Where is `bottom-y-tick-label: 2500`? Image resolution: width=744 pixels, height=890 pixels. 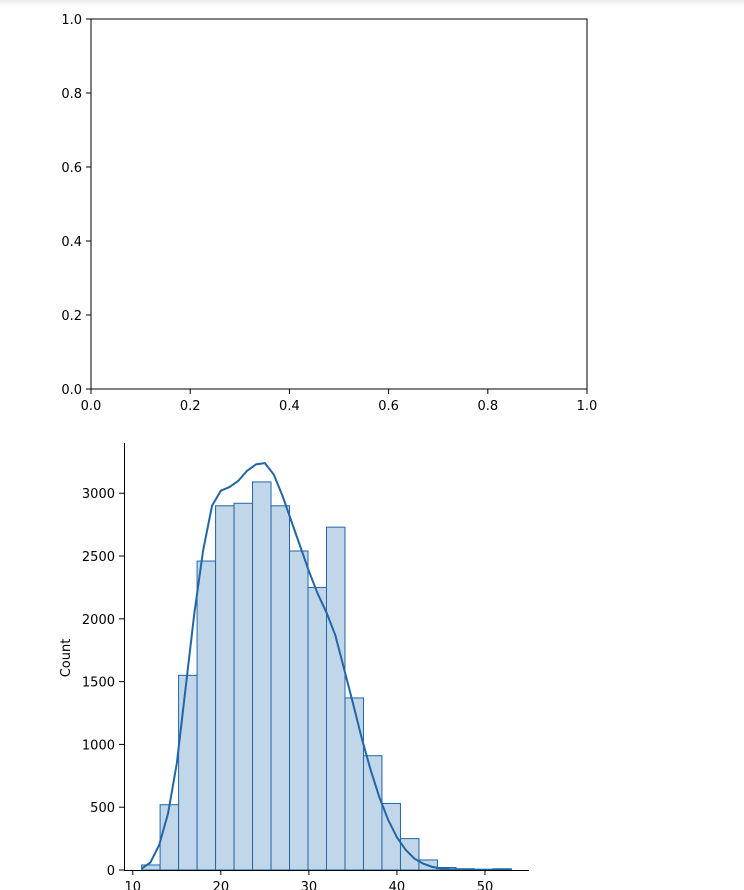 bottom-y-tick-label: 2500 is located at coordinates (98, 557).